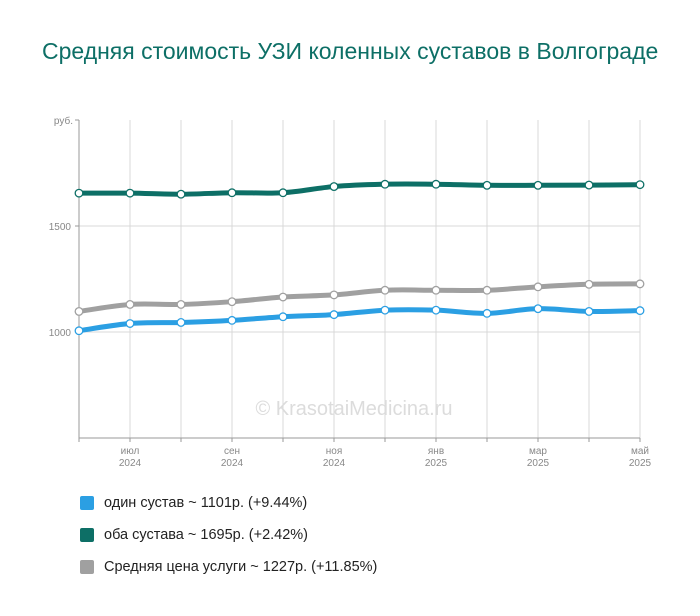 Image resolution: width=700 pixels, height=616 pixels. I want to click on legend-item-both-joints: оба сустава ~ 1695р. (+2.42%), so click(228, 535).